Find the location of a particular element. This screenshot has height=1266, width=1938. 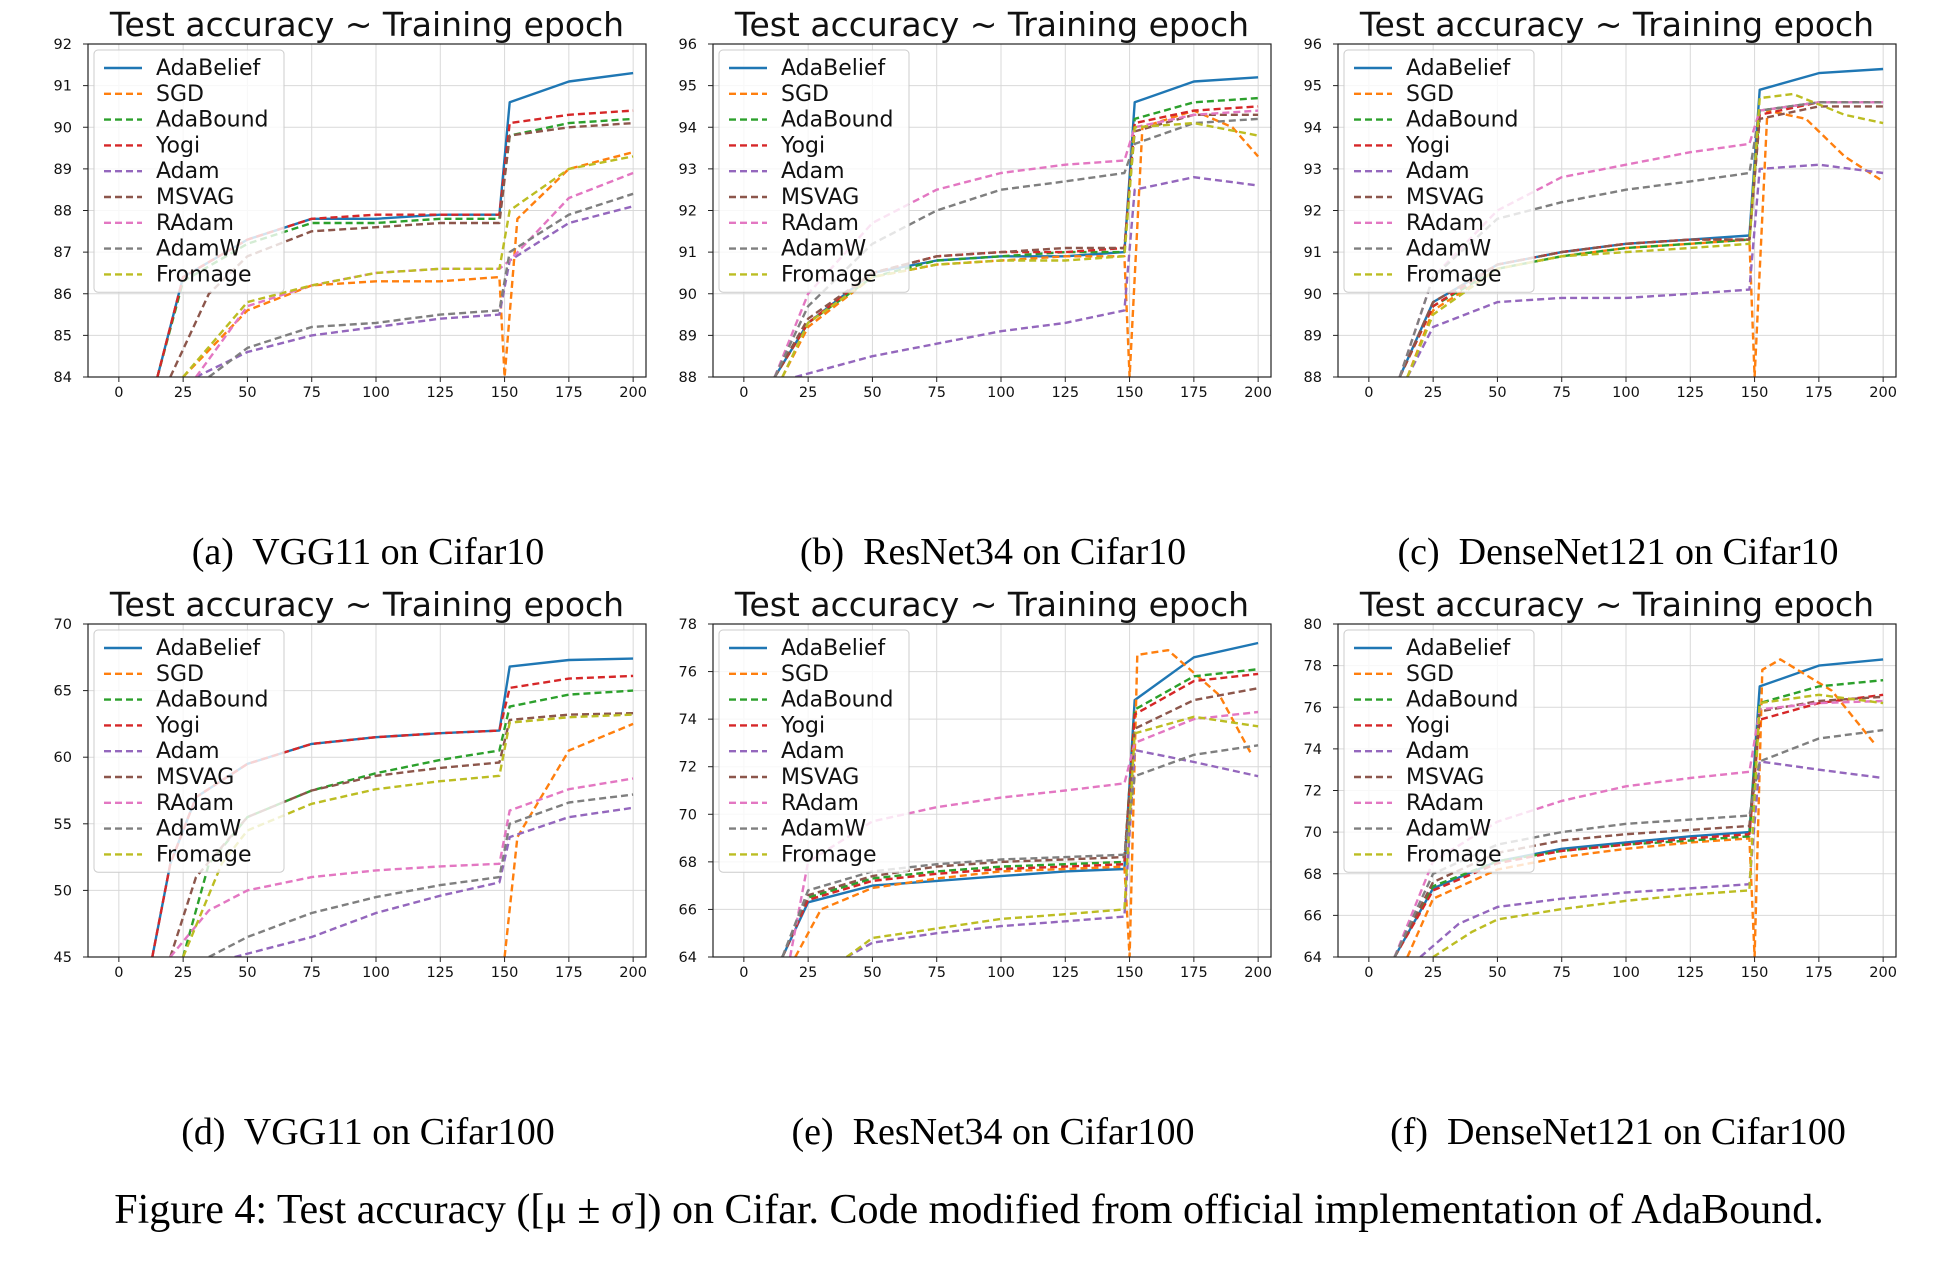

series-line-adabelief is located at coordinates (1020, 799).